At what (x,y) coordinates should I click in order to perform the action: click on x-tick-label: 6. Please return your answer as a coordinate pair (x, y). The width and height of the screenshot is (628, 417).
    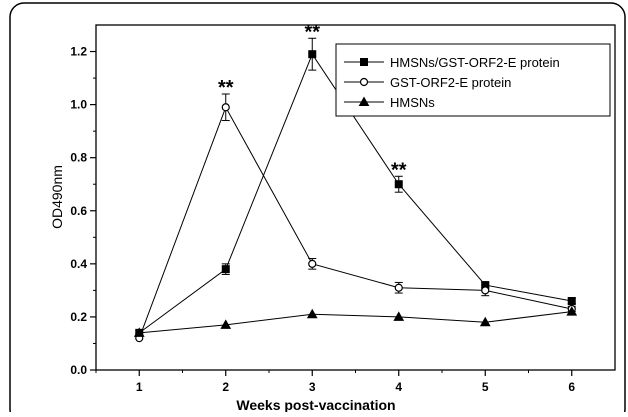
    Looking at the image, I should click on (571, 387).